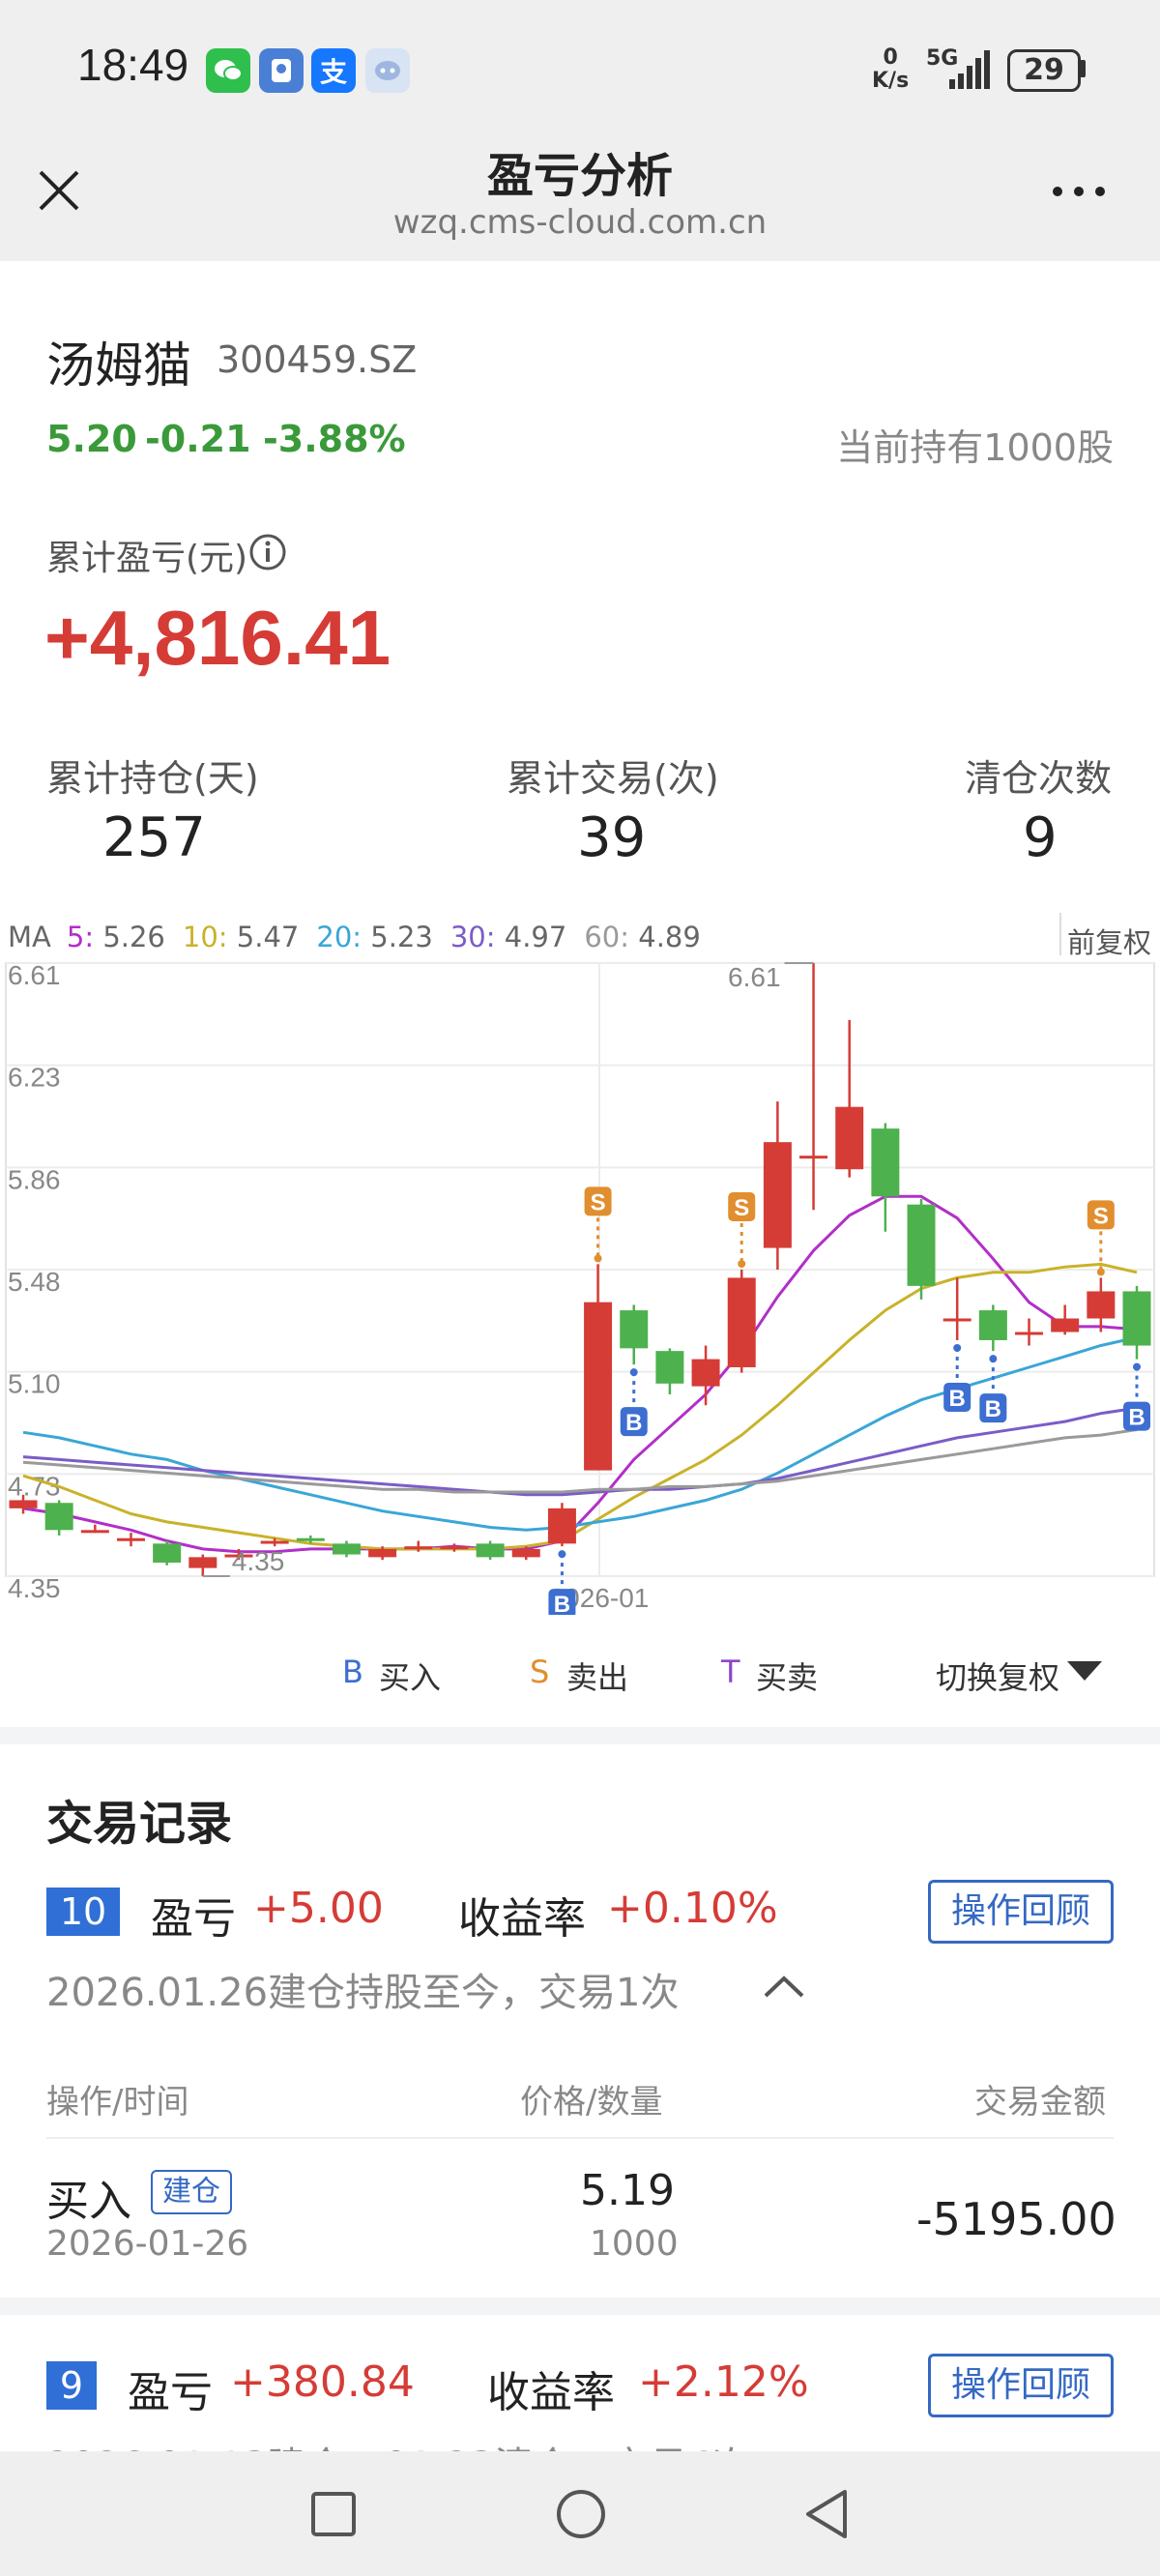  I want to click on review-button-2: 操作回顾, so click(1021, 2385).